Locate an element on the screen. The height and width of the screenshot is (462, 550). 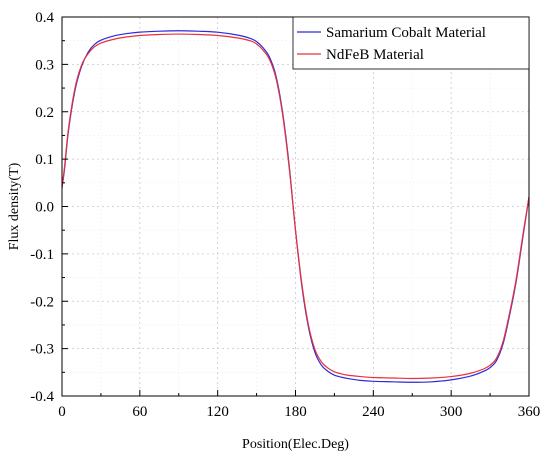
legend: Samarium Cobalt Material NdFeB Material is located at coordinates (411, 43).